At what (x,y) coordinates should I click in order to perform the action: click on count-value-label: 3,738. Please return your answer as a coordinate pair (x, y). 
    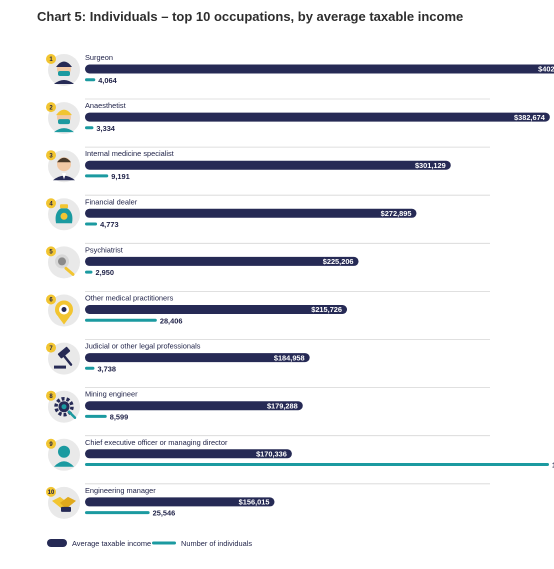
    Looking at the image, I should click on (106, 368).